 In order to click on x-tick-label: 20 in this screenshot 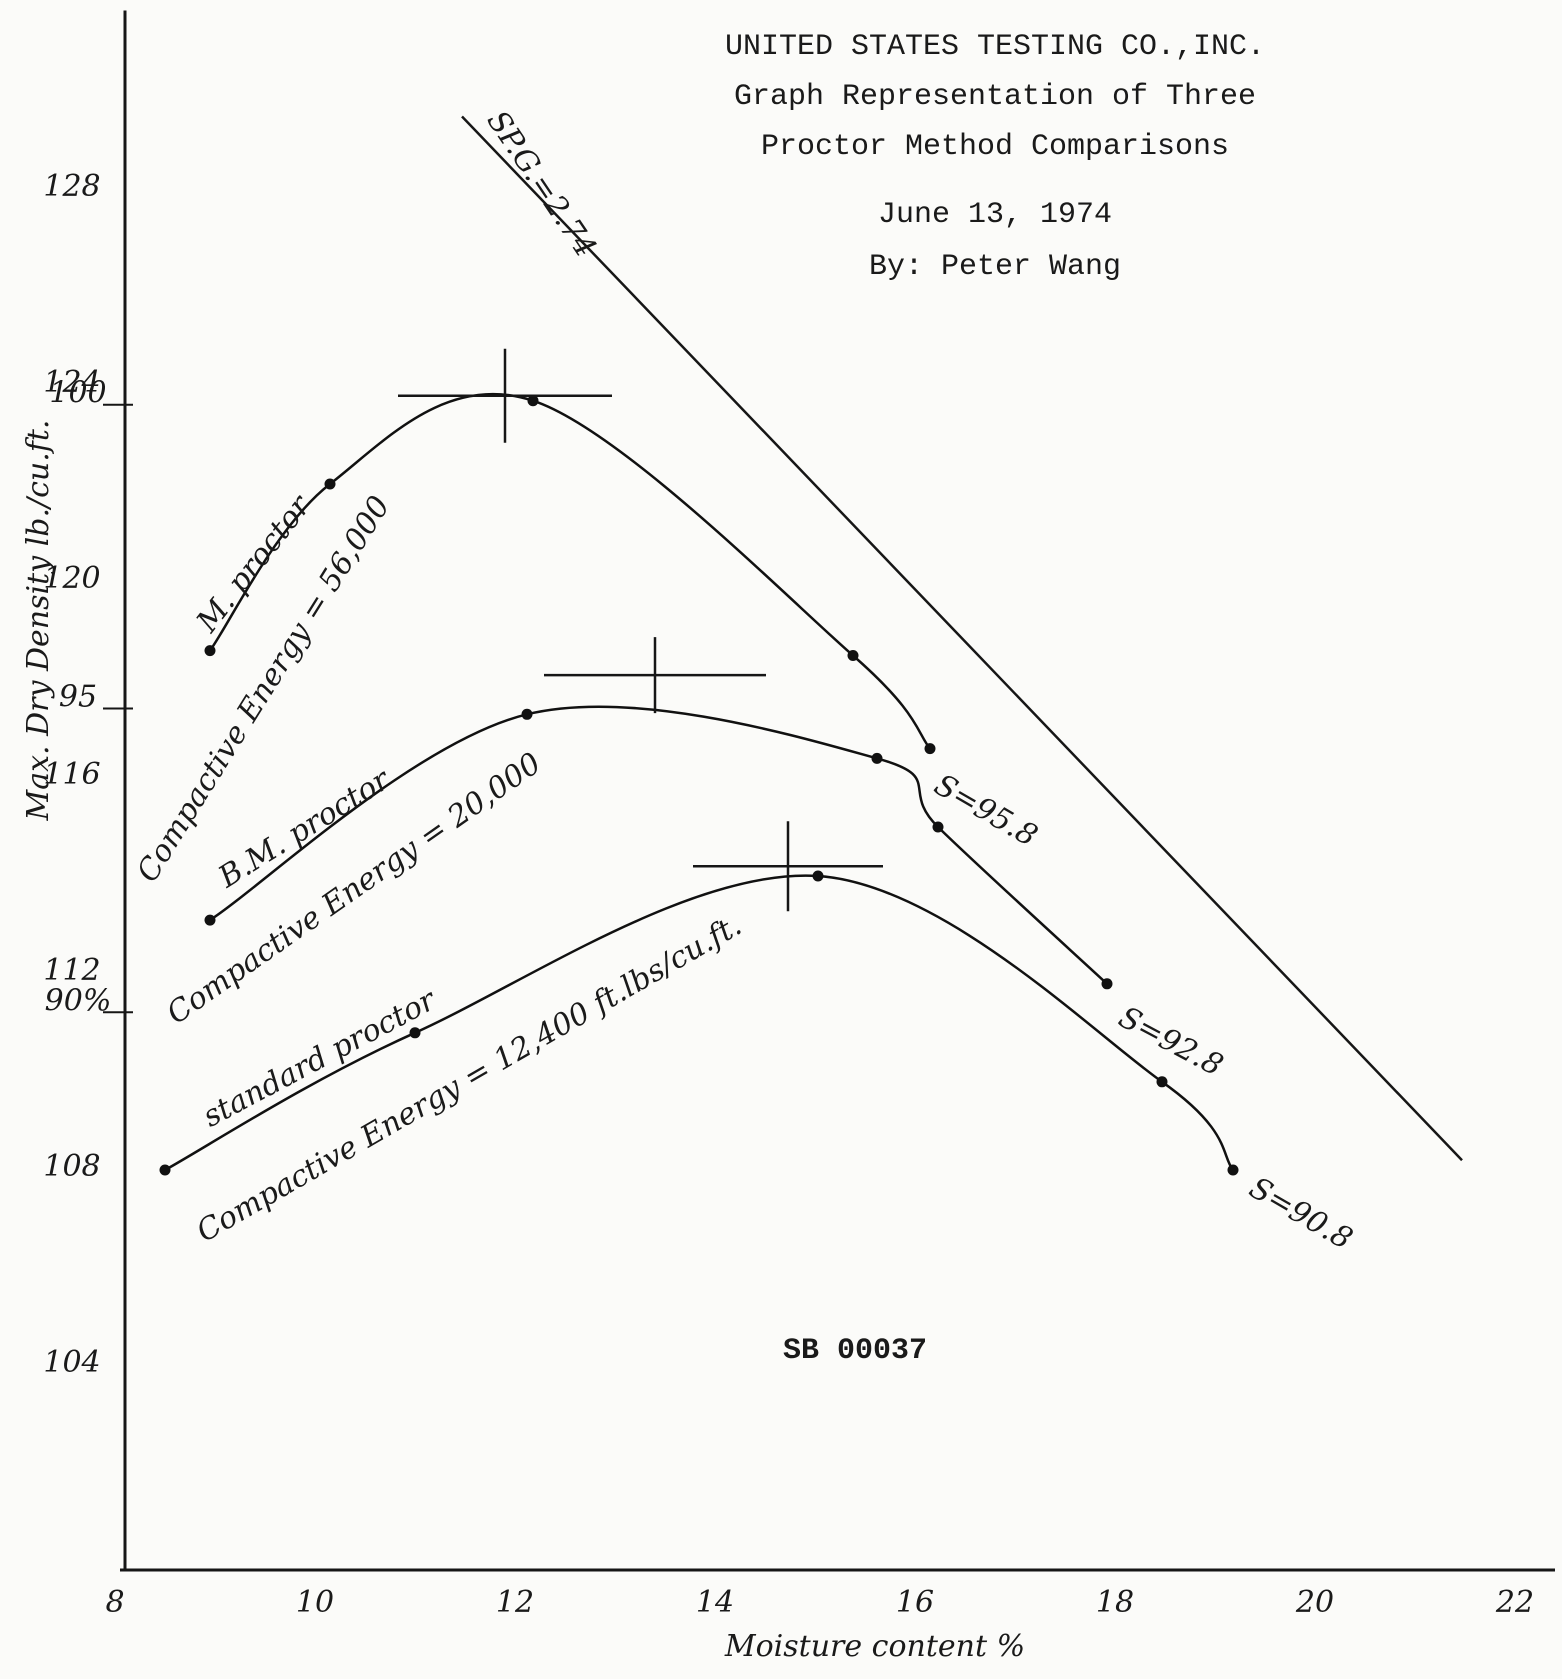, I will do `click(1314, 1602)`.